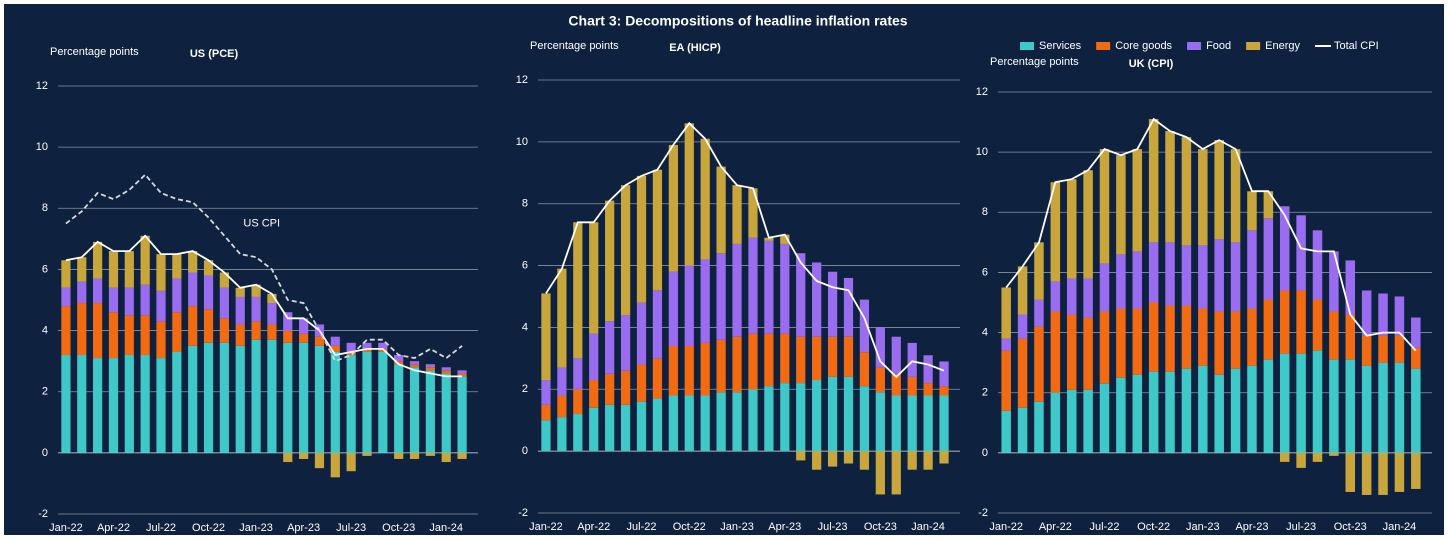  Describe the element at coordinates (985, 212) in the screenshot. I see `y-tick-label: 8` at that location.